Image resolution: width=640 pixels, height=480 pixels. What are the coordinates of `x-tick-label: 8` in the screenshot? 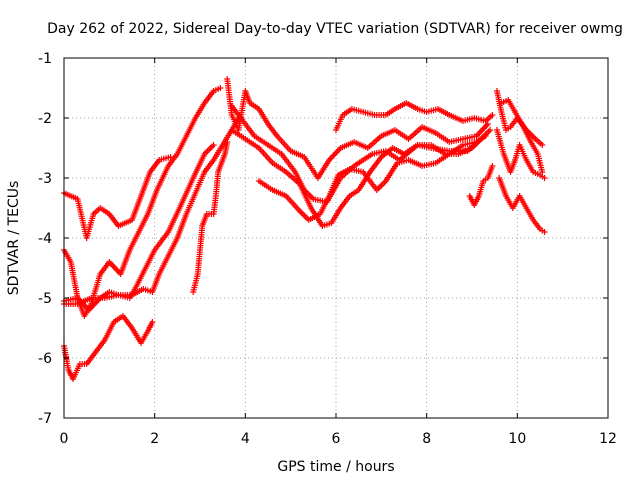 It's located at (426, 439).